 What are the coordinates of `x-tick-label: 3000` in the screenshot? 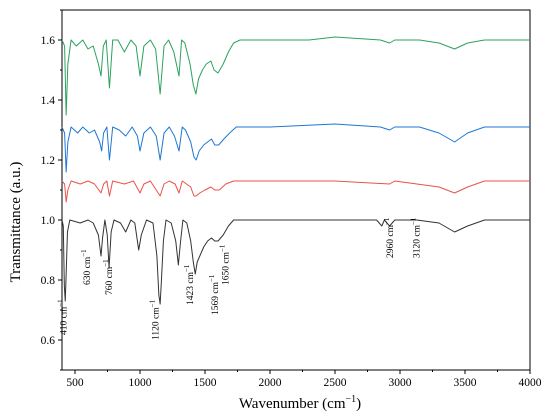 It's located at (400, 383).